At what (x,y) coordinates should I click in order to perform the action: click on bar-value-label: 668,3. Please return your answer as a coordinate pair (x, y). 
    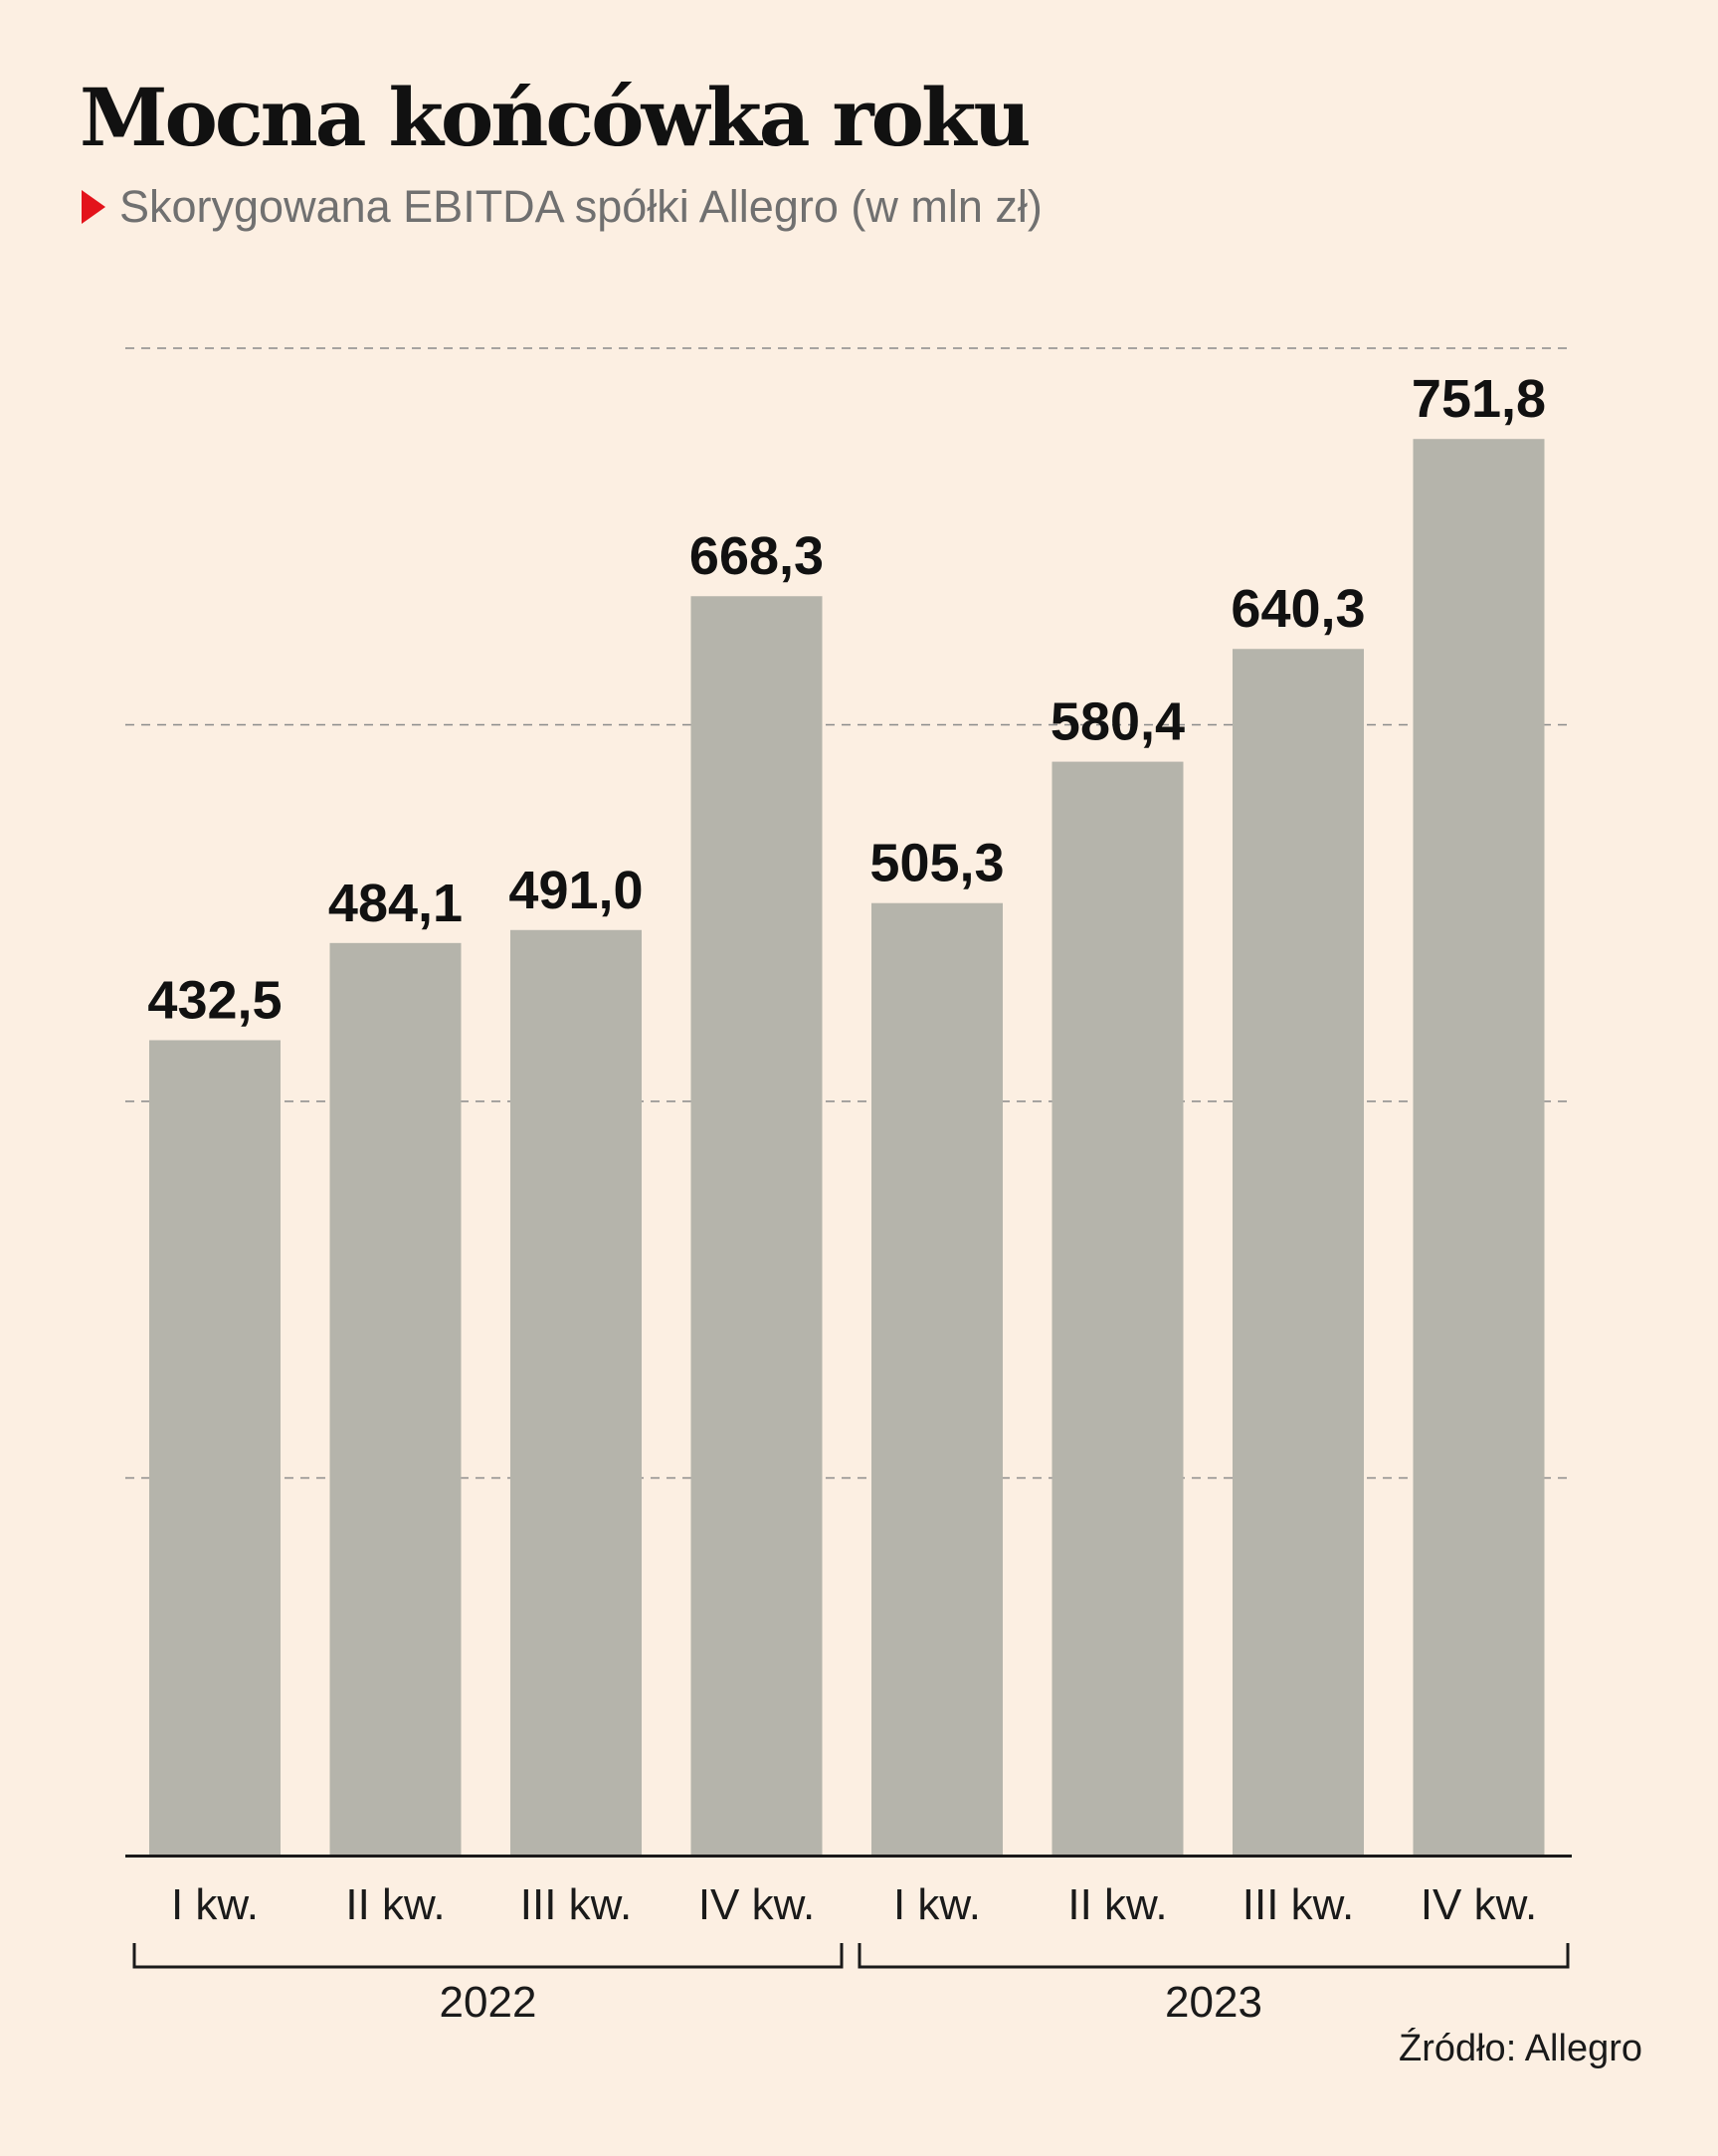
    Looking at the image, I should click on (756, 556).